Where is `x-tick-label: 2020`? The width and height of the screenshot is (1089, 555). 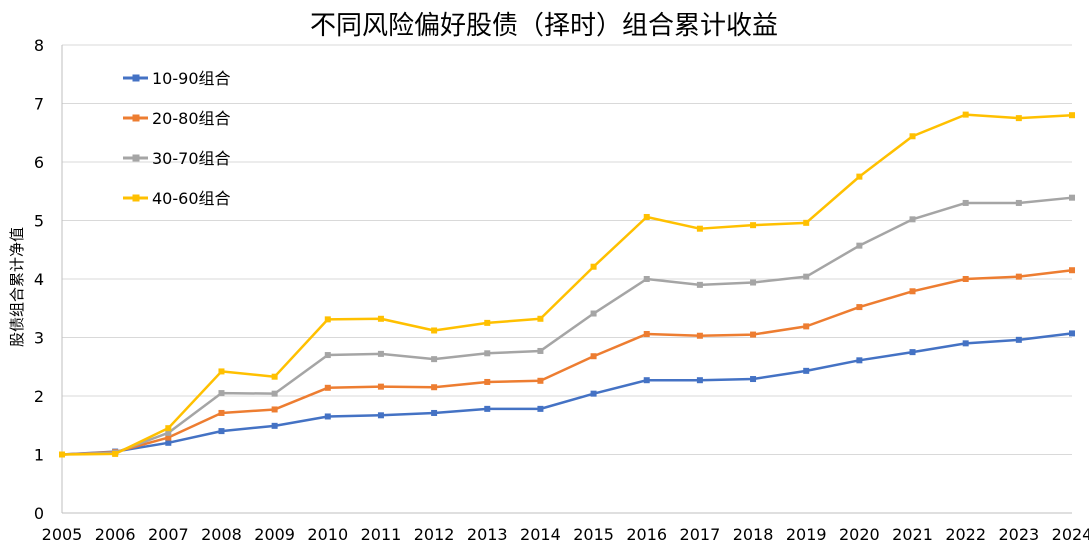 x-tick-label: 2020 is located at coordinates (859, 534).